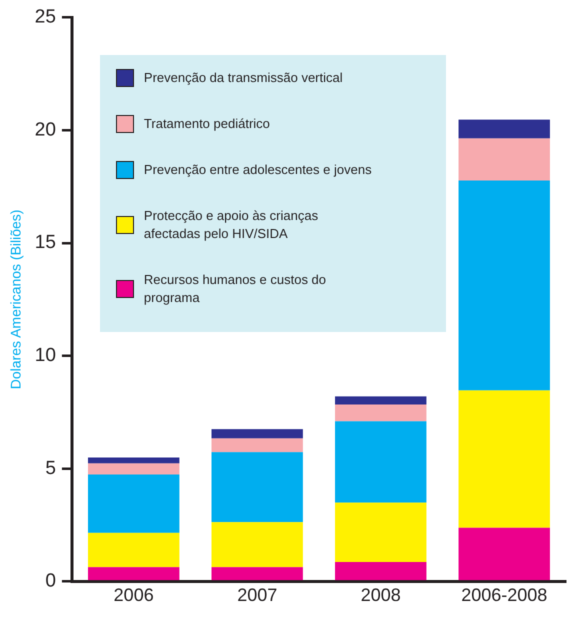  What do you see at coordinates (257, 595) in the screenshot?
I see `x-tick-label: 2007` at bounding box center [257, 595].